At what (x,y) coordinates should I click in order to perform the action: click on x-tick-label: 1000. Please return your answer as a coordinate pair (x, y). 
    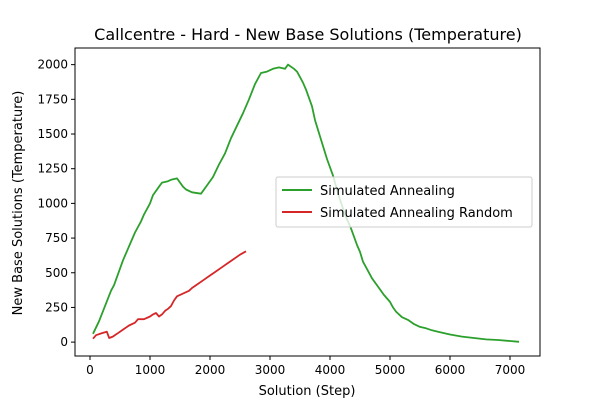
    Looking at the image, I should click on (150, 370).